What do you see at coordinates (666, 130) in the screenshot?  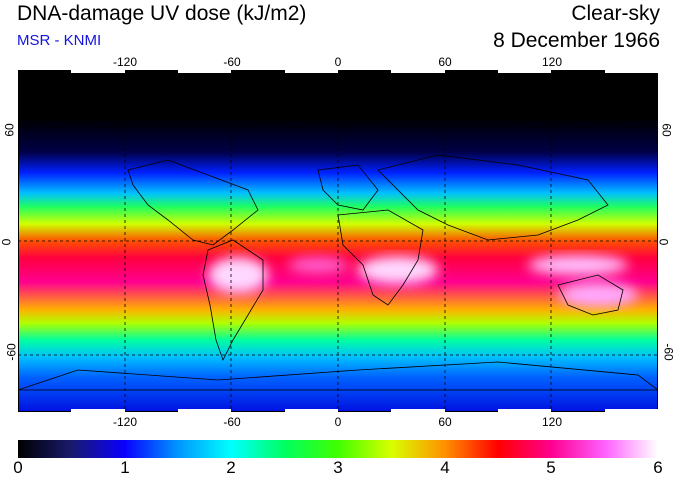 I see `lat-tick-right: 60` at bounding box center [666, 130].